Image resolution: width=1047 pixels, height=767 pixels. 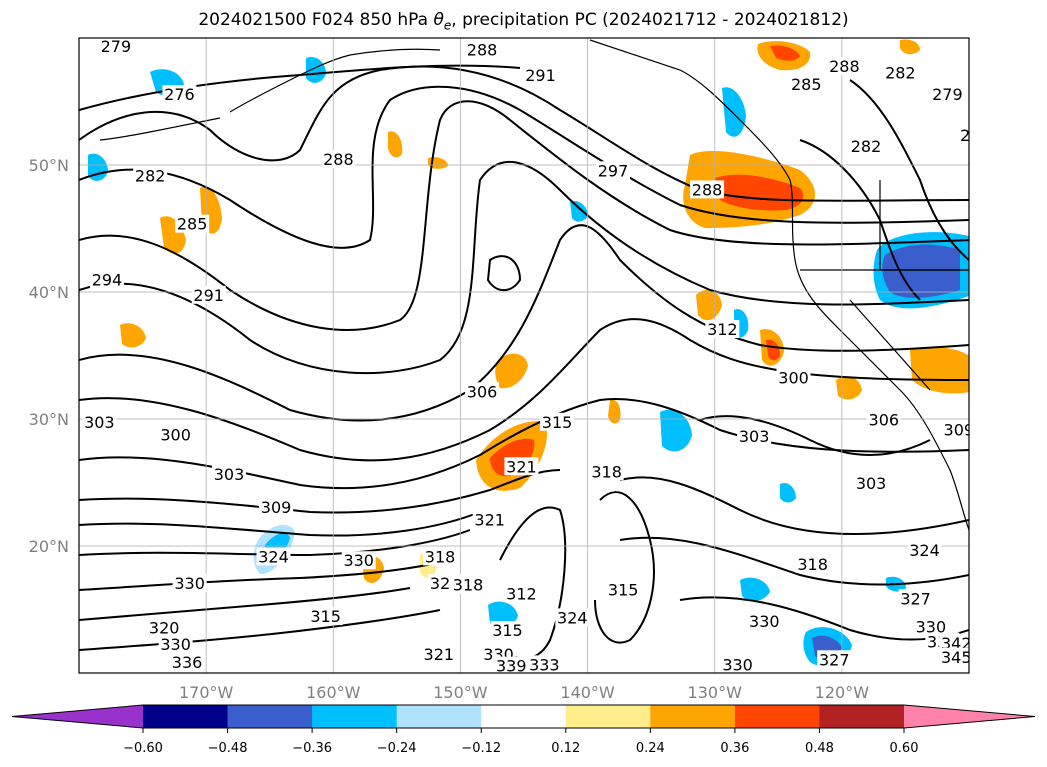 I want to click on lat-tick-label: 20°N, so click(x=49, y=546).